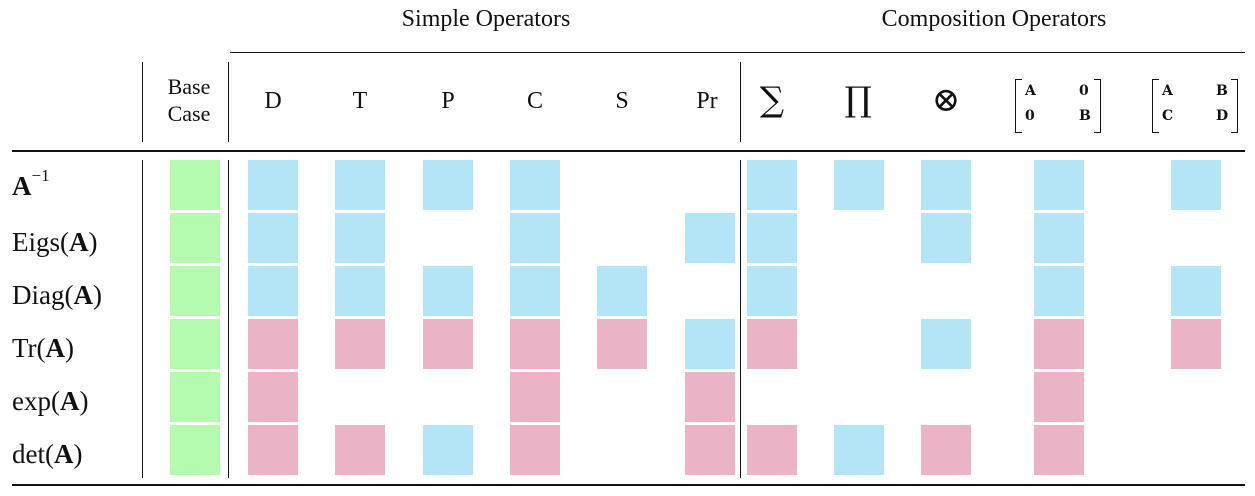 This screenshot has height=496, width=1255. What do you see at coordinates (448, 185) in the screenshot?
I see `cell-r0-p` at bounding box center [448, 185].